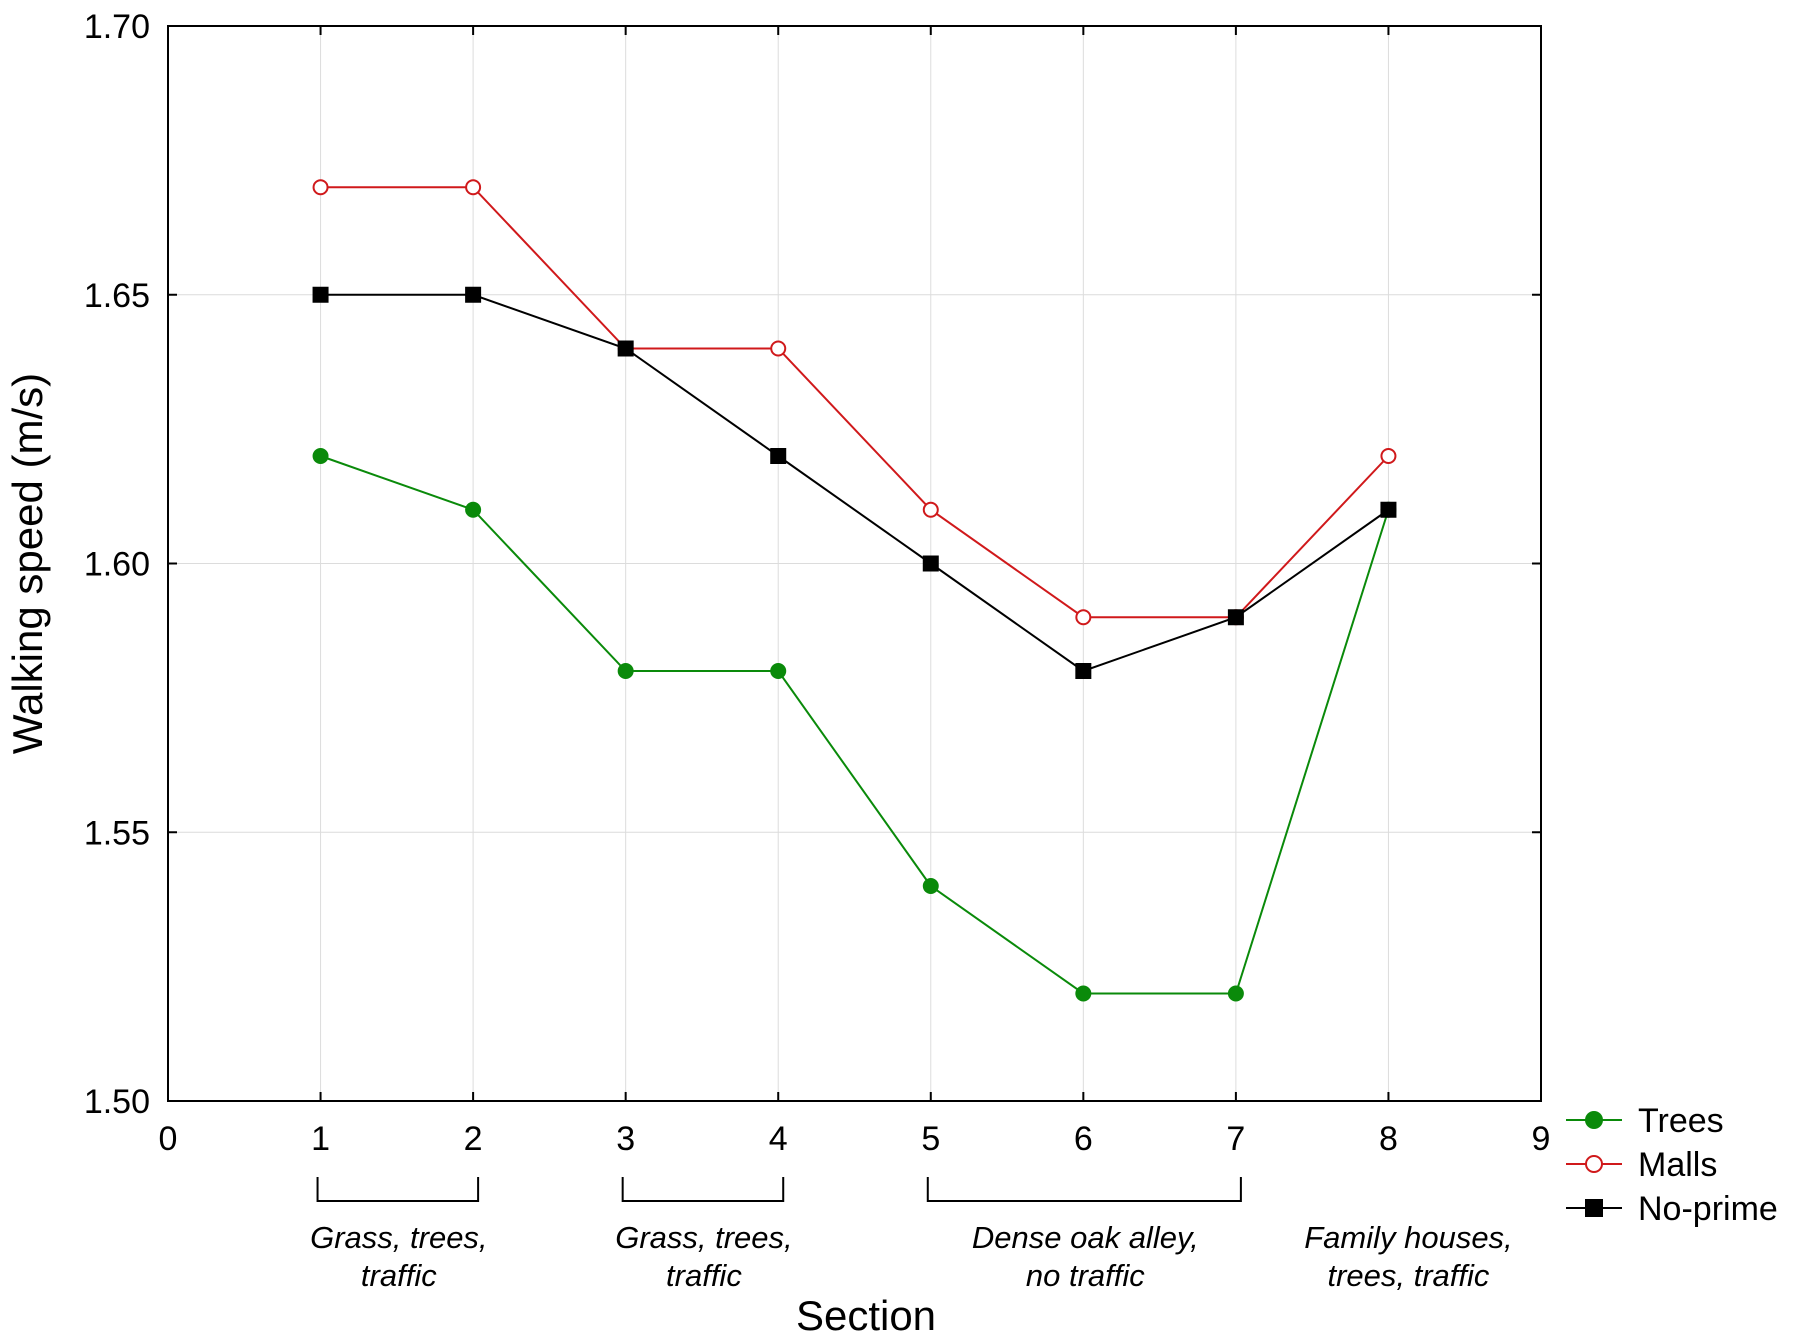 The height and width of the screenshot is (1336, 1801). What do you see at coordinates (1594, 1120) in the screenshot?
I see `legend-marker-trees` at bounding box center [1594, 1120].